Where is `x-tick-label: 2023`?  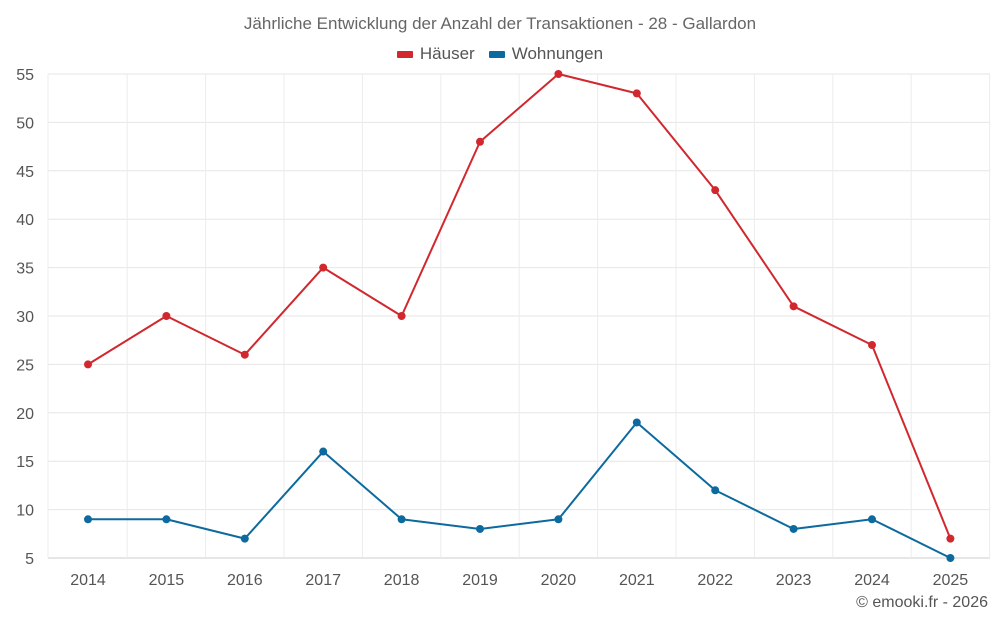 x-tick-label: 2023 is located at coordinates (794, 580).